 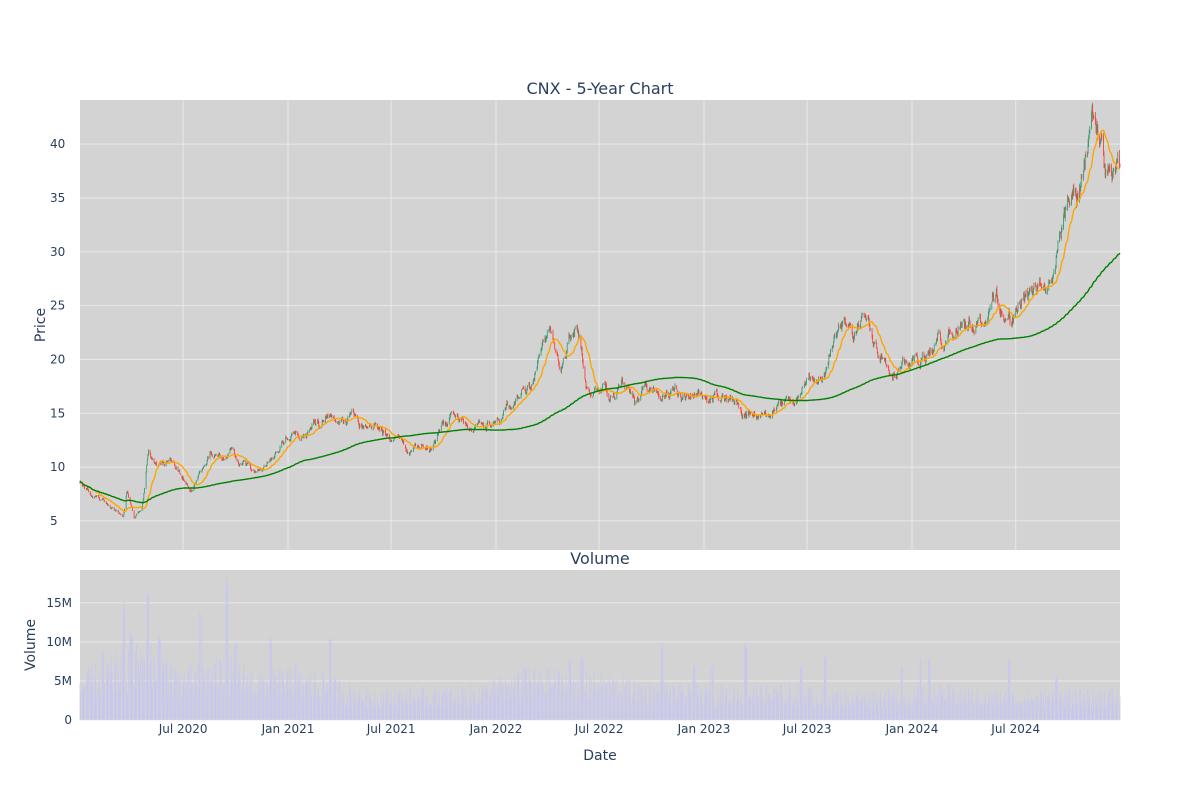 I want to click on x-tick-label: Jan 2021, so click(x=288, y=729).